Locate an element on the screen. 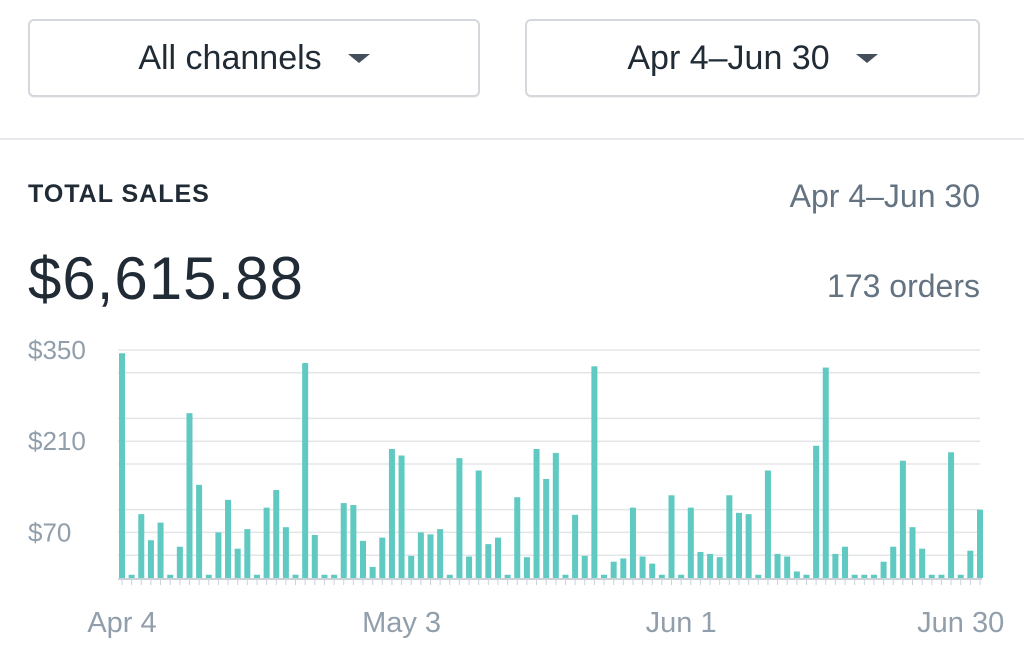 This screenshot has height=650, width=1024. x-tick-label: Jun 1 is located at coordinates (681, 623).